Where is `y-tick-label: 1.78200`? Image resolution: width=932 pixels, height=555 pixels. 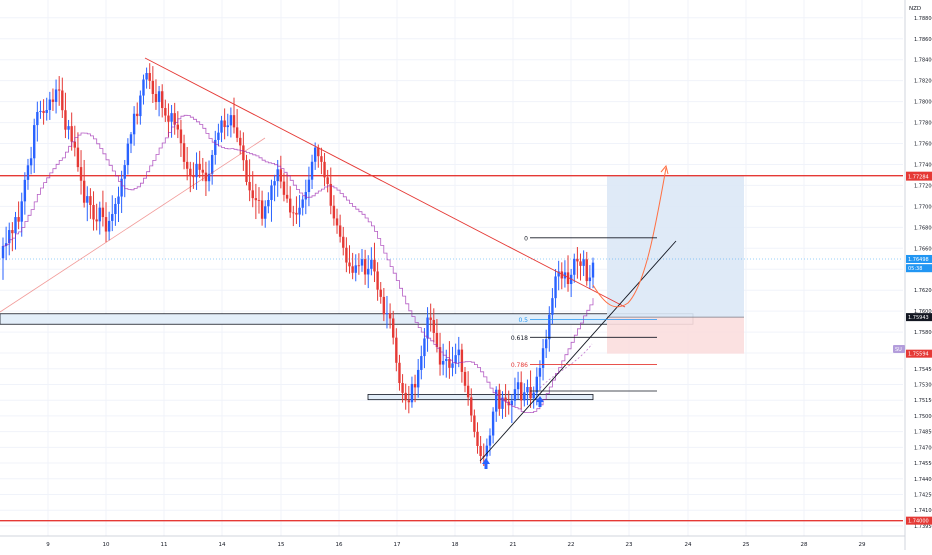
y-tick-label: 1.78200 is located at coordinates (923, 82).